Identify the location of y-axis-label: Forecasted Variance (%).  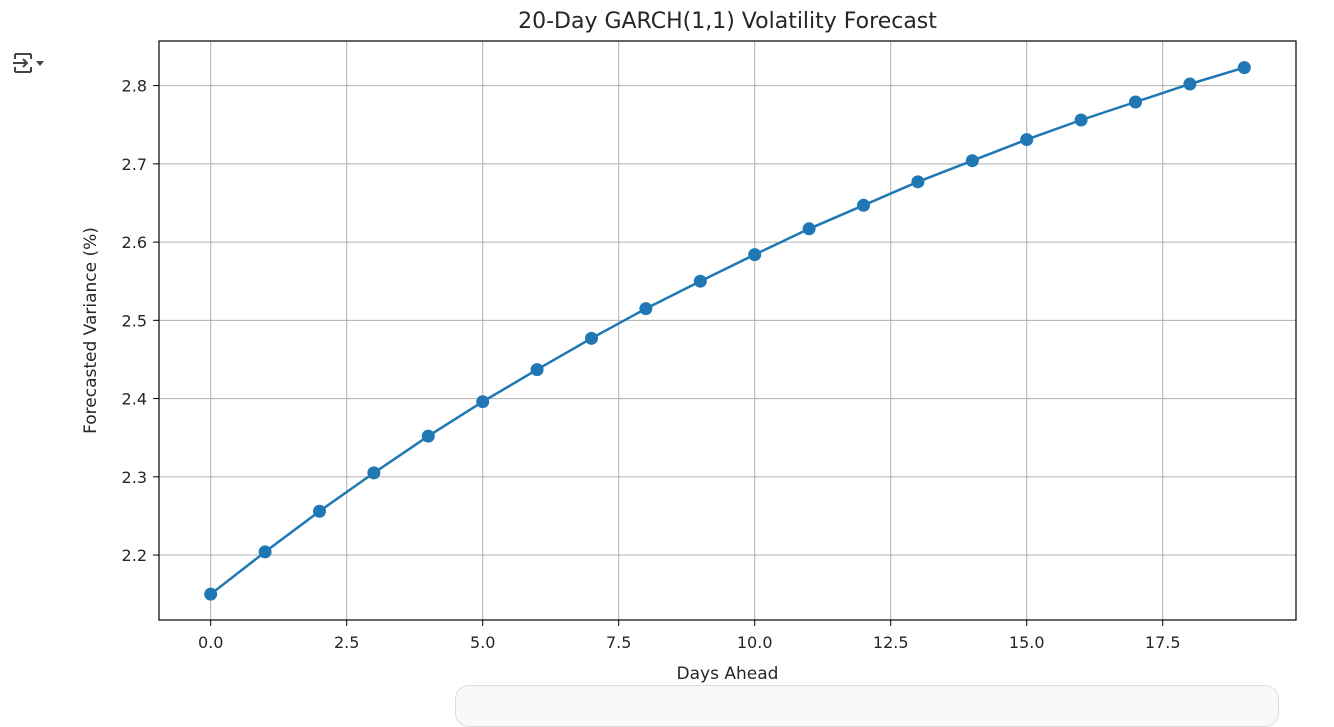
(91, 330).